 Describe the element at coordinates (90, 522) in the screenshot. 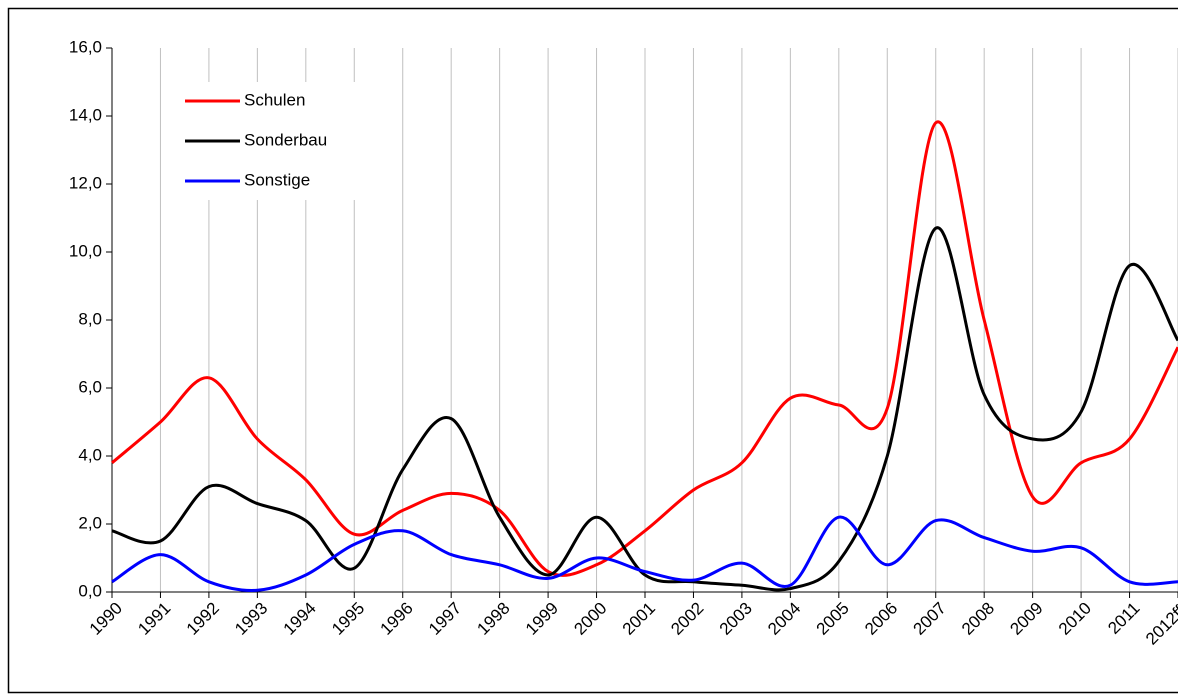

I see `y-tick-label: 2,0` at that location.